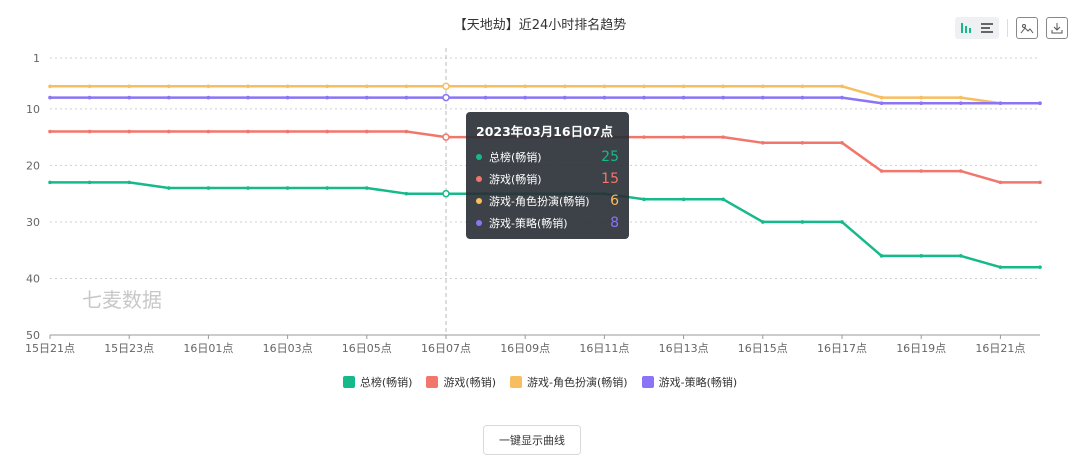 The width and height of the screenshot is (1080, 469). What do you see at coordinates (921, 348) in the screenshot?
I see `x-tick-label: 16日19点` at bounding box center [921, 348].